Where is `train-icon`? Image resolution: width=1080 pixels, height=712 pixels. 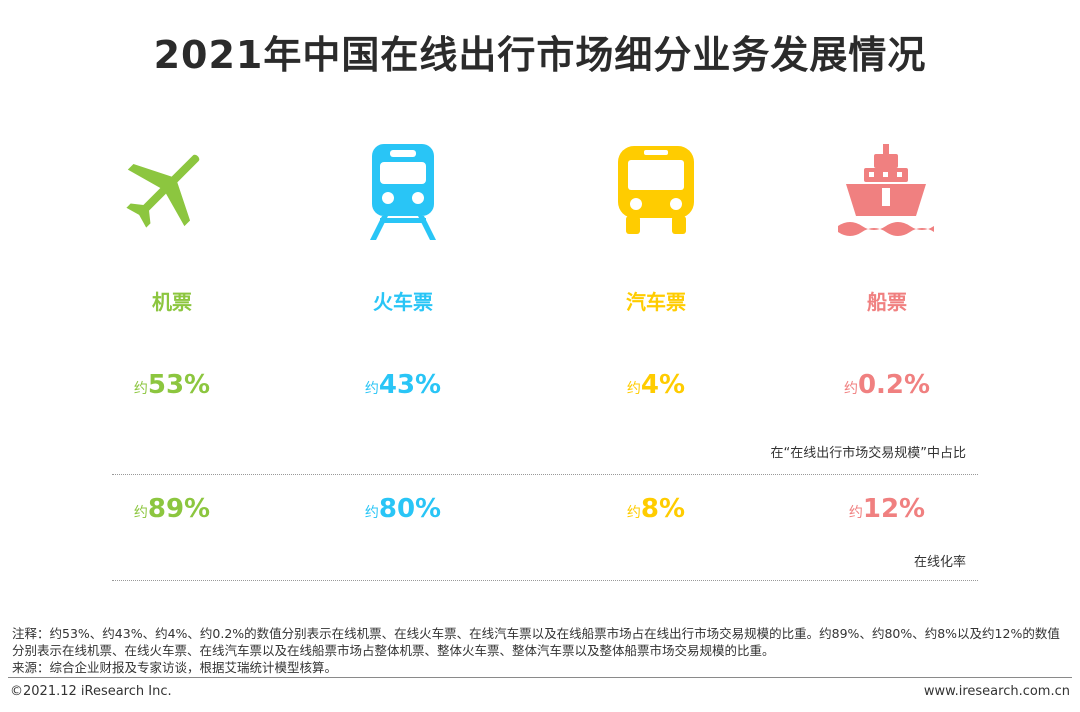 train-icon is located at coordinates (403, 192).